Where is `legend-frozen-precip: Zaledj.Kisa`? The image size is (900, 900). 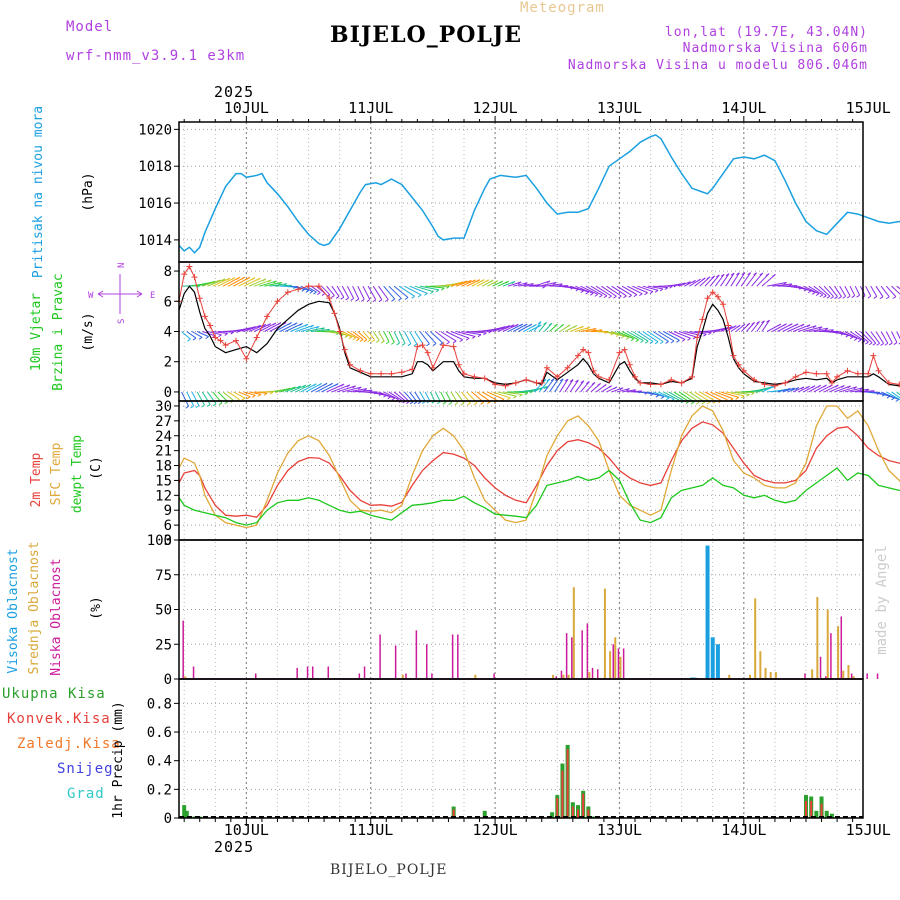
legend-frozen-precip: Zaledj.Kisa is located at coordinates (69, 744).